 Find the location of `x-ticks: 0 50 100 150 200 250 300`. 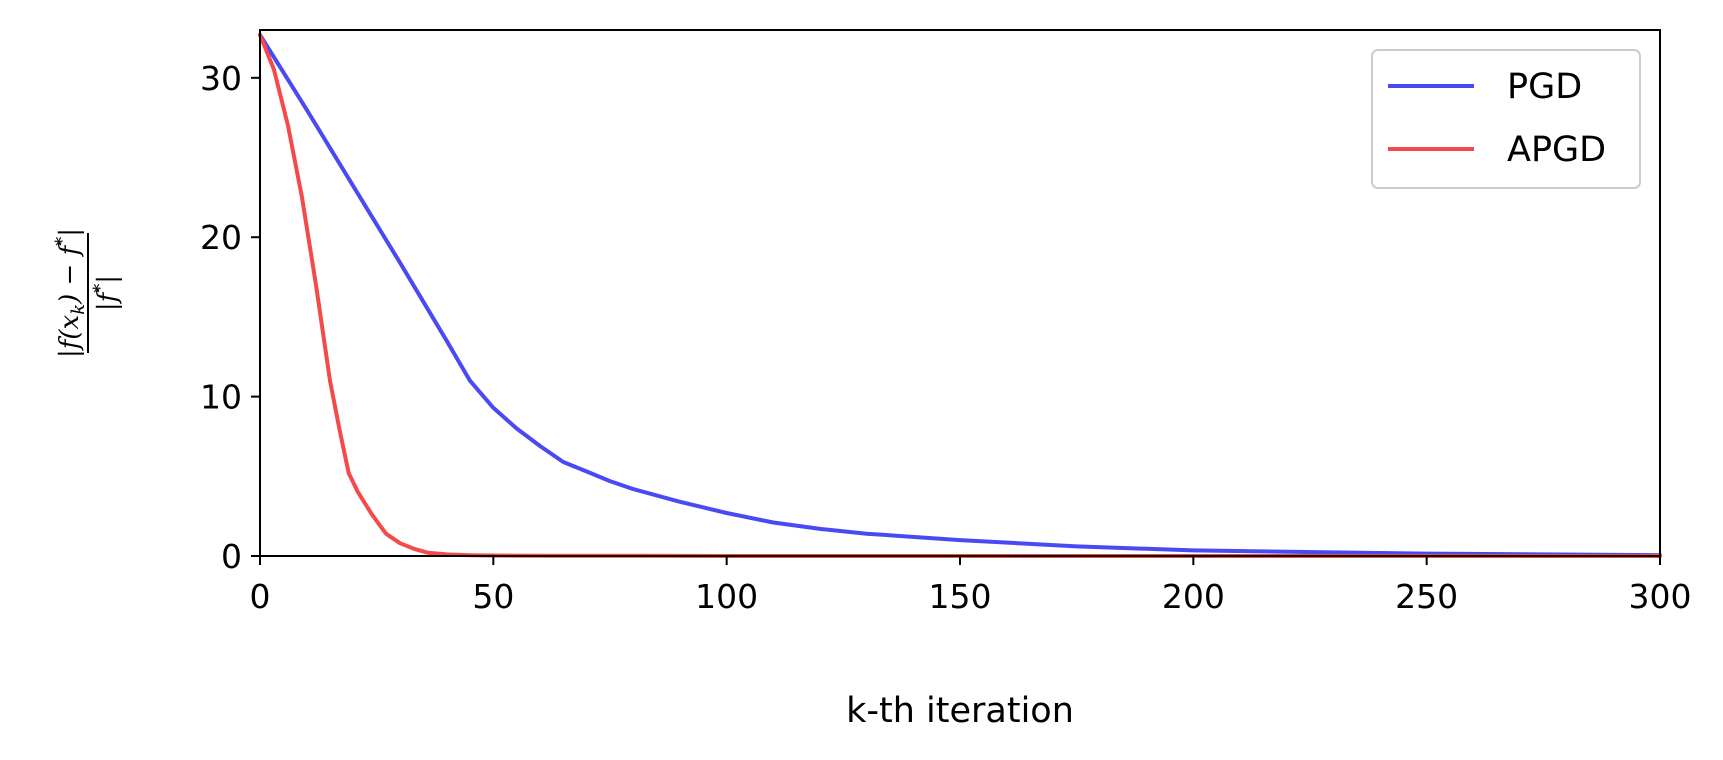

x-ticks: 0 50 100 150 200 250 300 is located at coordinates (971, 586).